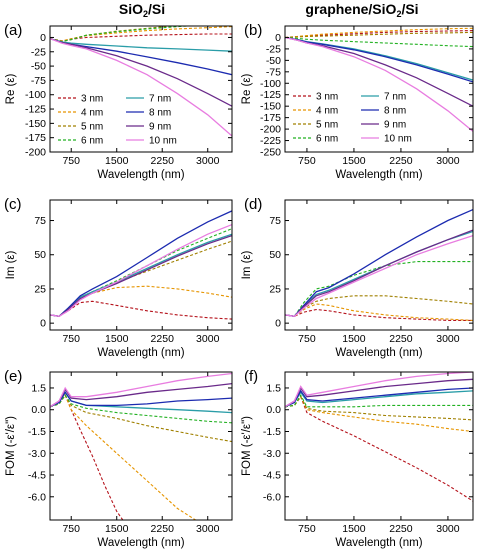 The width and height of the screenshot is (480, 550). Describe the element at coordinates (35, 95) in the screenshot. I see `y-tick-label: -100` at that location.